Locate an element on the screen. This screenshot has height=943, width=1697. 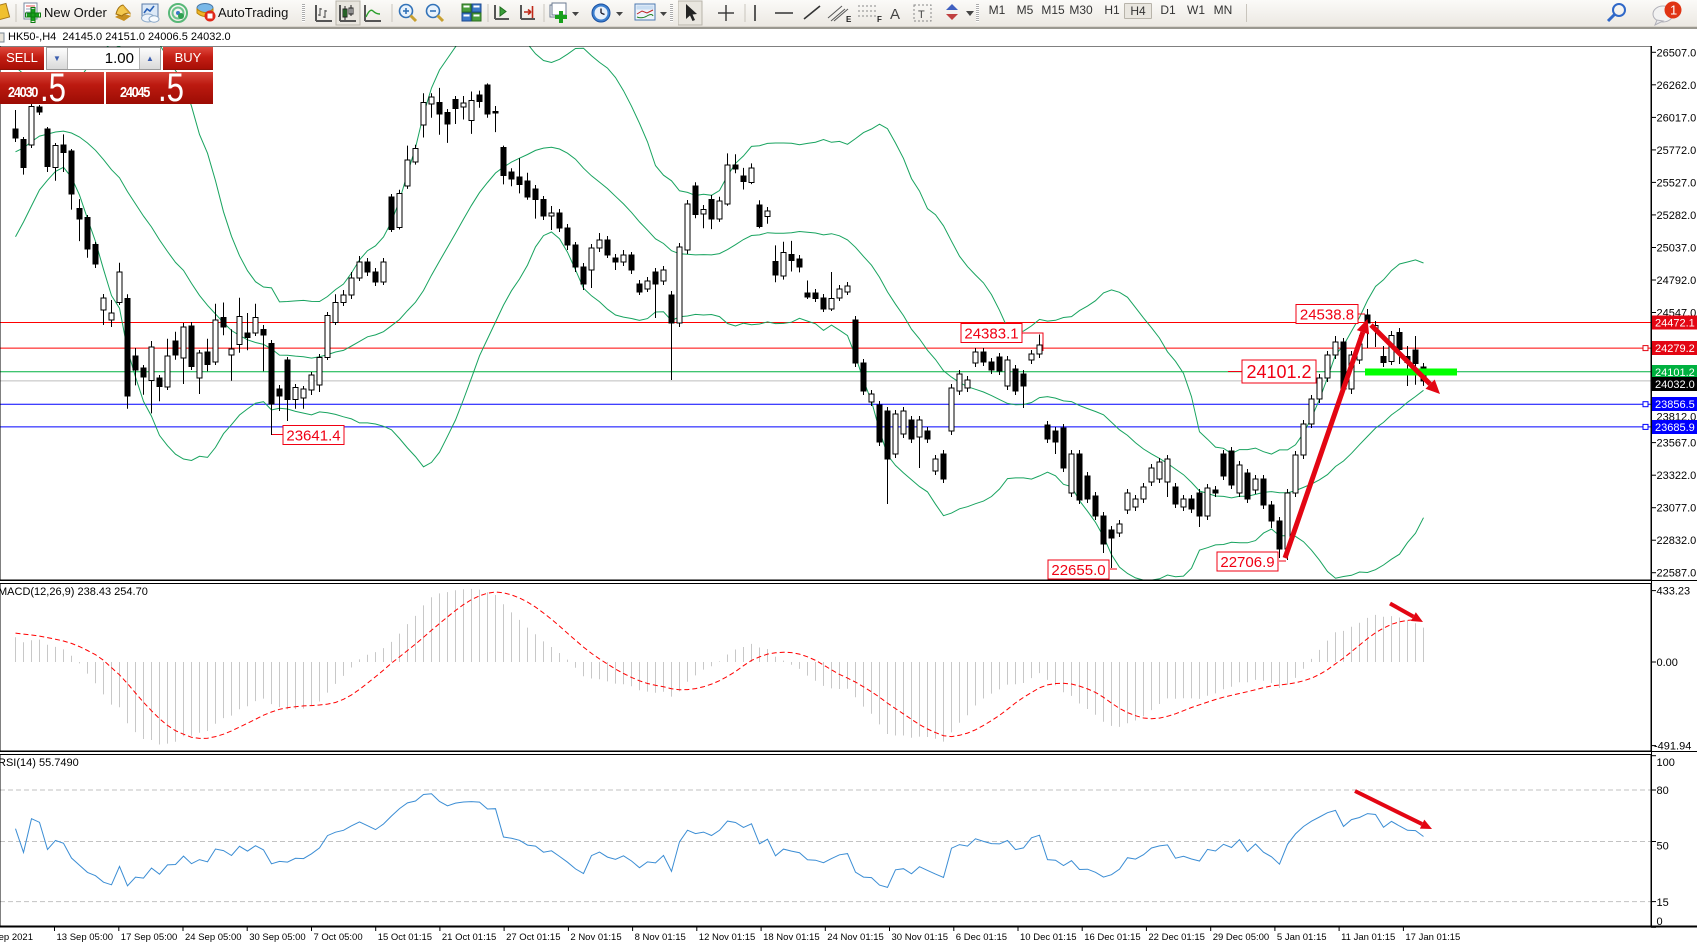
svg-text: A is located at coordinates (895, 14).